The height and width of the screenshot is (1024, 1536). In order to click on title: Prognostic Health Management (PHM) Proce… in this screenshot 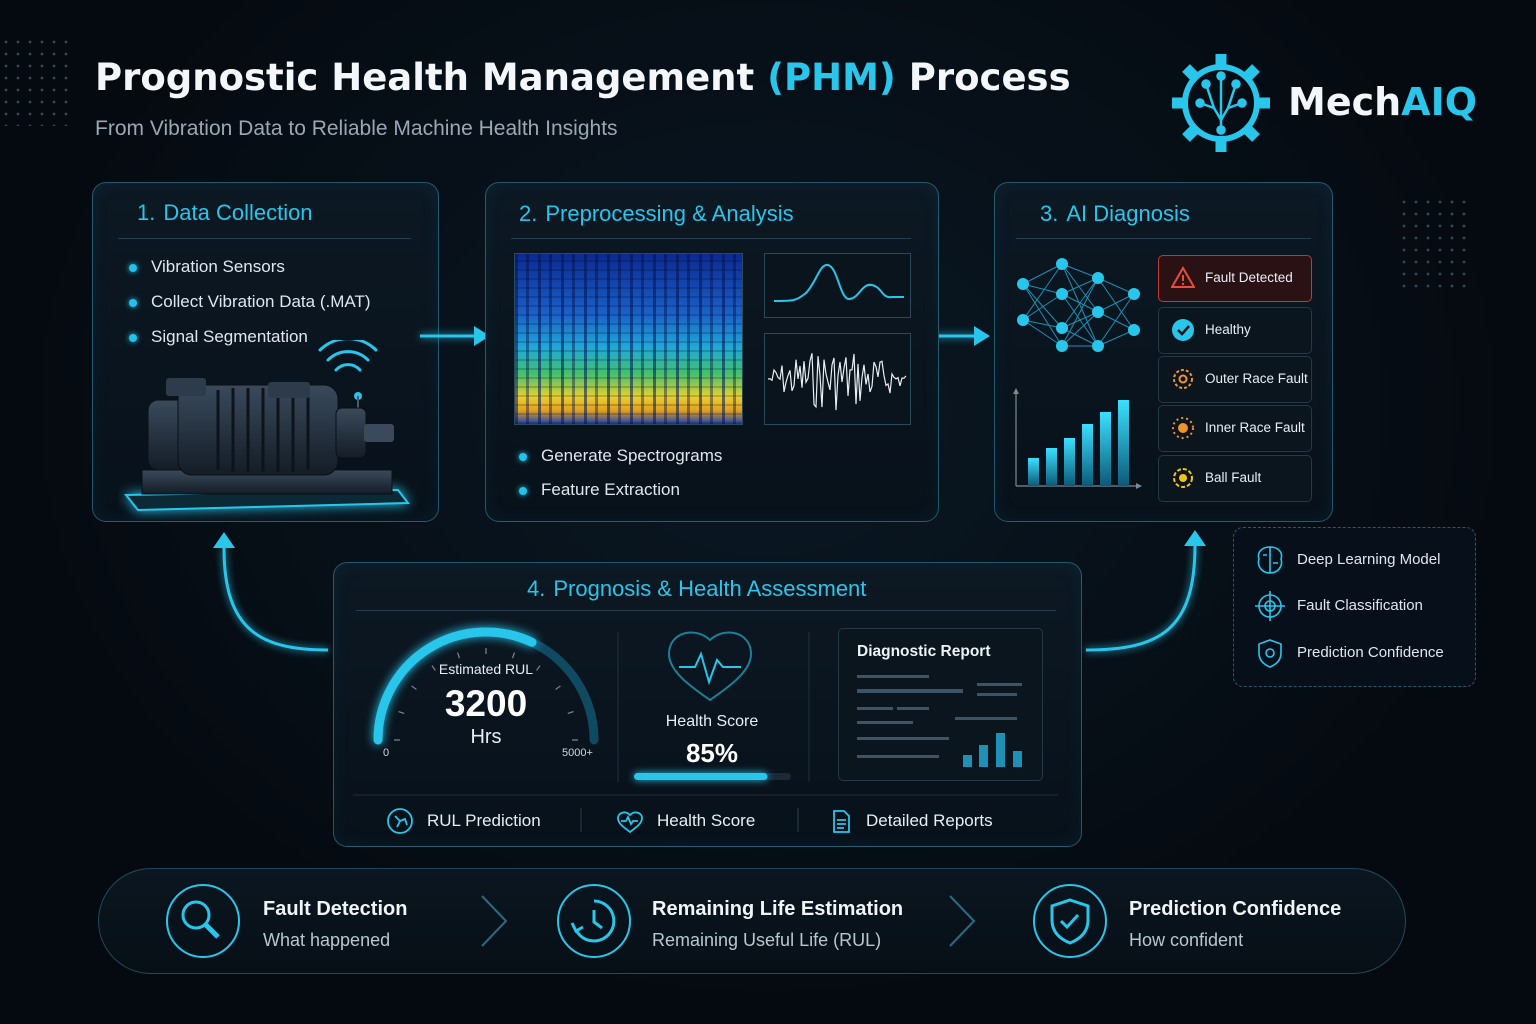, I will do `click(583, 77)`.